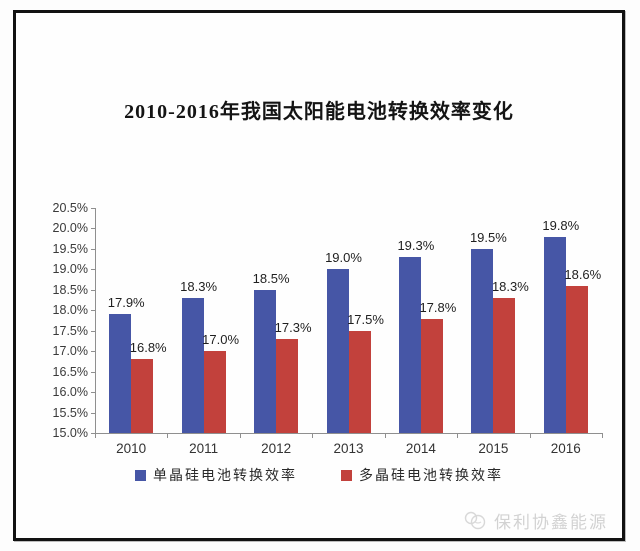  I want to click on bar-value-label: 17.0%, so click(221, 340).